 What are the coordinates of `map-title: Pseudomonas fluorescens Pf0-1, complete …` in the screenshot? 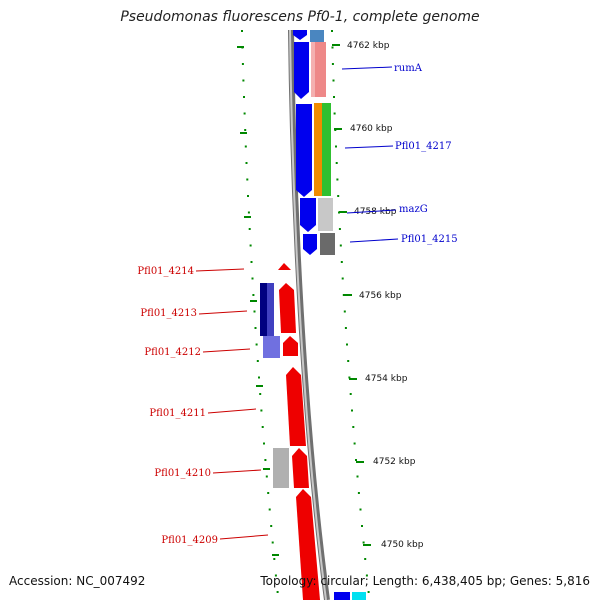 It's located at (300, 17).